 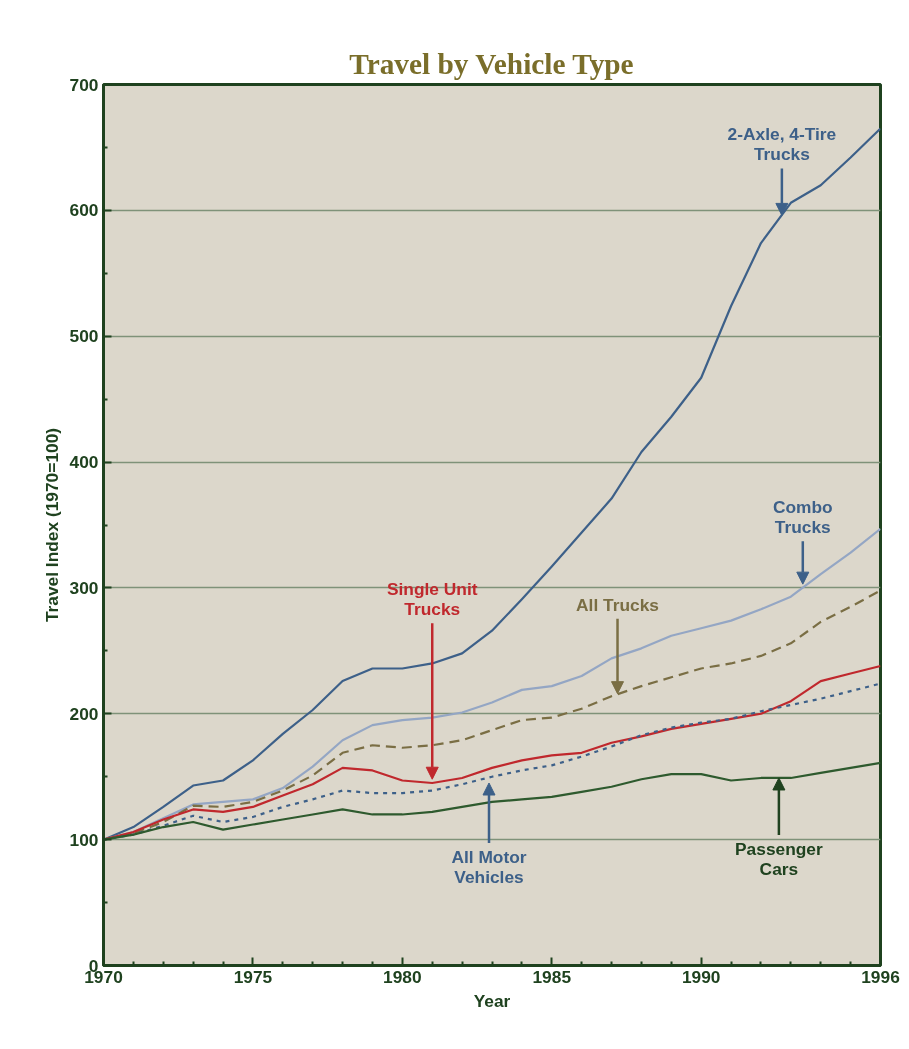 What do you see at coordinates (402, 976) in the screenshot?
I see `x-tick-label: 1980` at bounding box center [402, 976].